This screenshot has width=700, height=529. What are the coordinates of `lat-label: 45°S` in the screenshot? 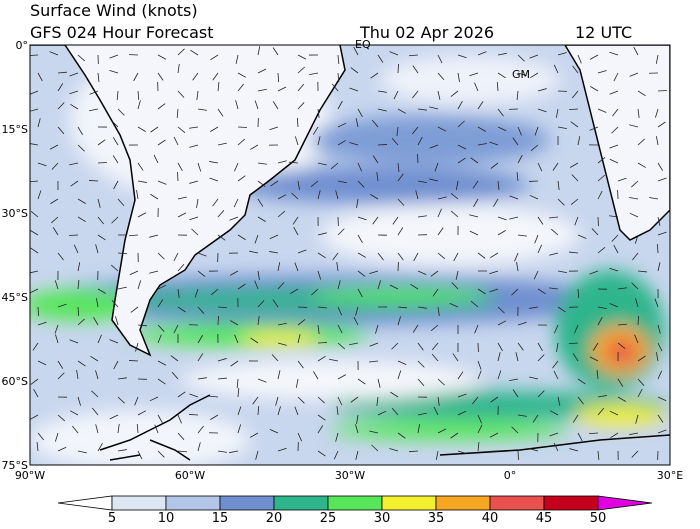 It's located at (15, 297).